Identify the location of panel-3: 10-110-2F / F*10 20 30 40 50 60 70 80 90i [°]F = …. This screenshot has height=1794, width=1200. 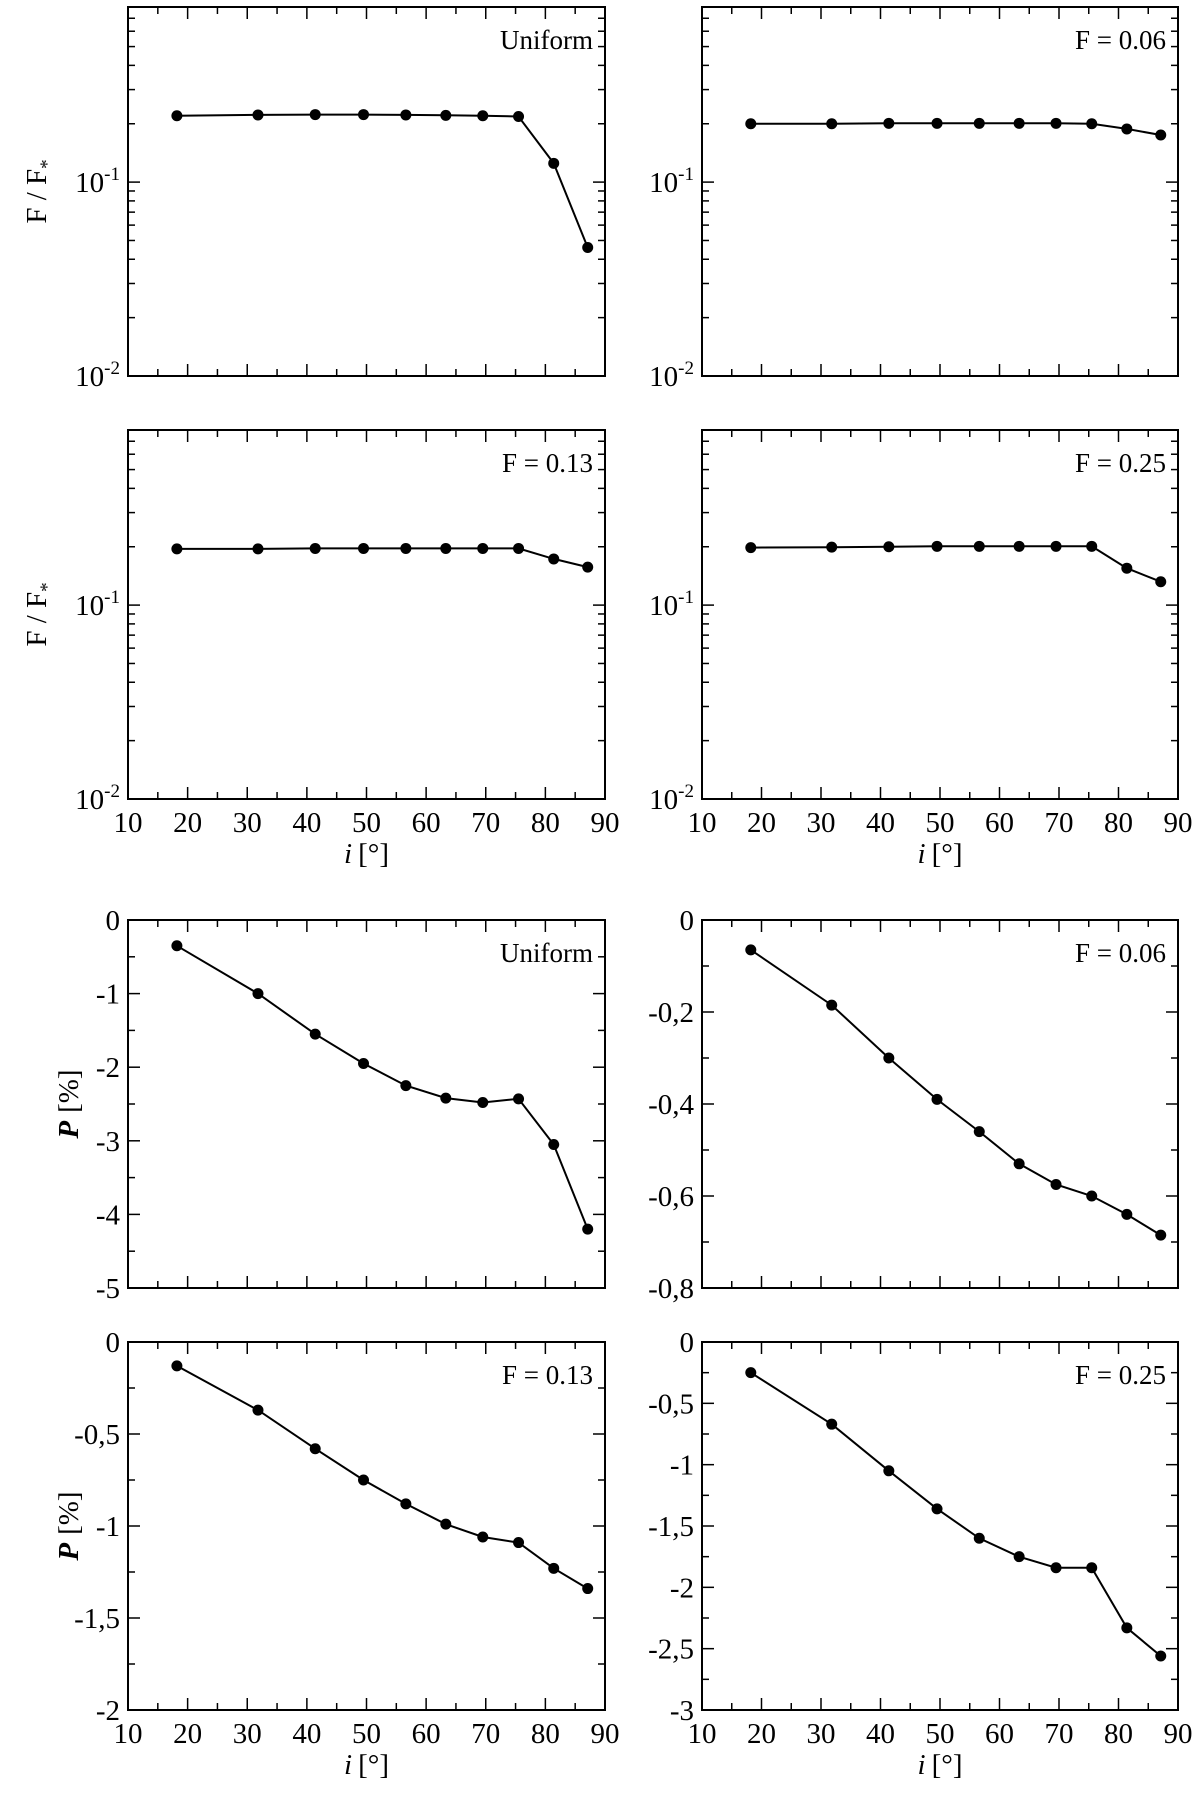
(320, 649).